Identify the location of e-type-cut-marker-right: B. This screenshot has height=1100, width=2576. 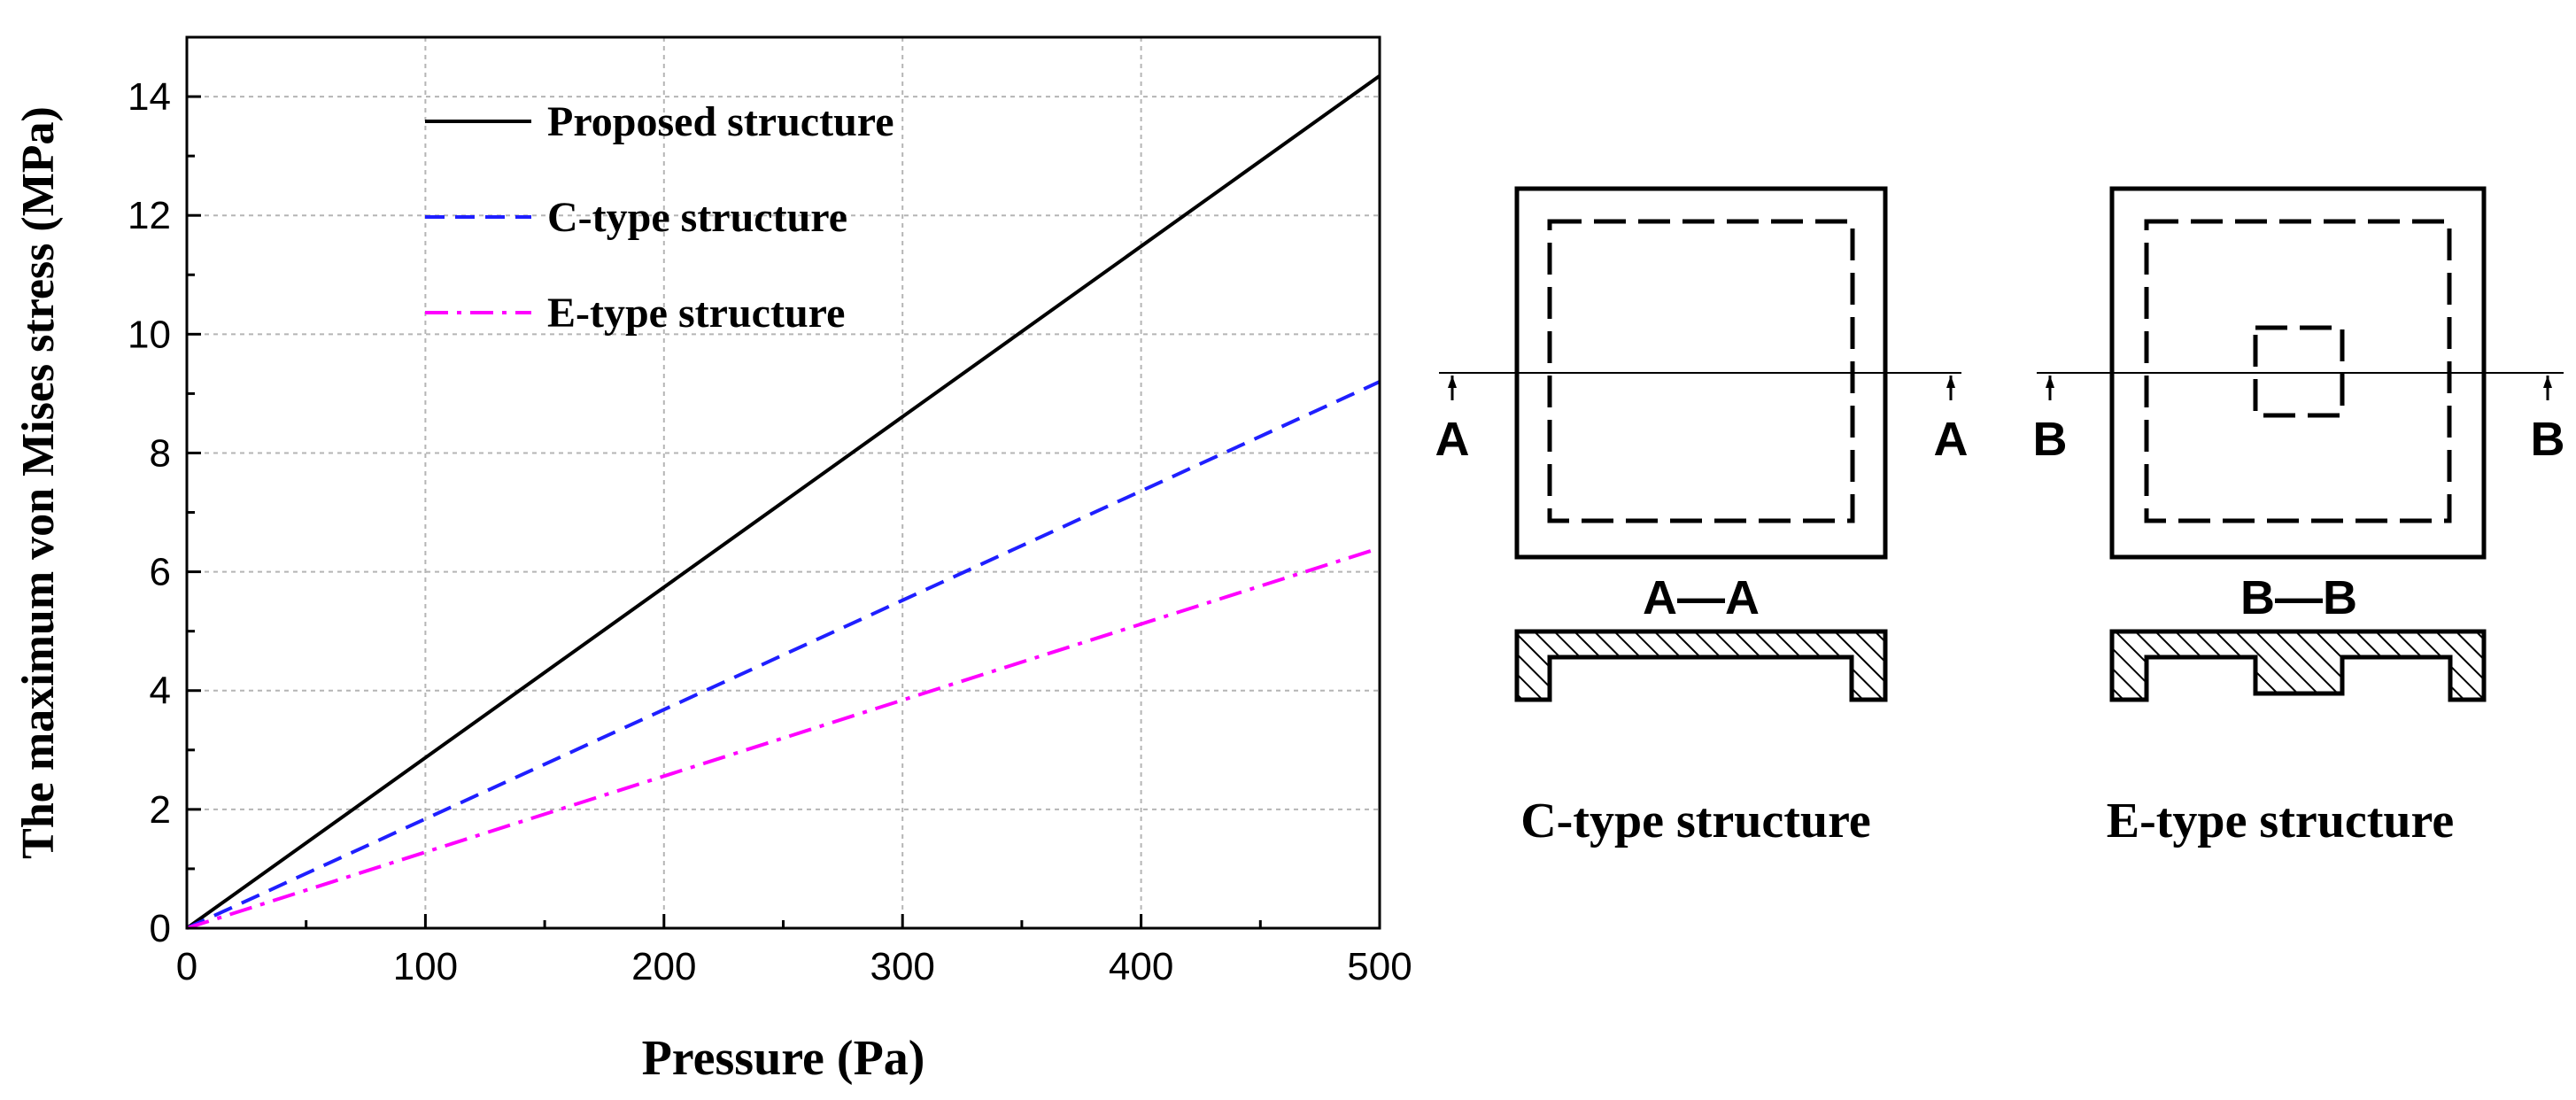
(2548, 440).